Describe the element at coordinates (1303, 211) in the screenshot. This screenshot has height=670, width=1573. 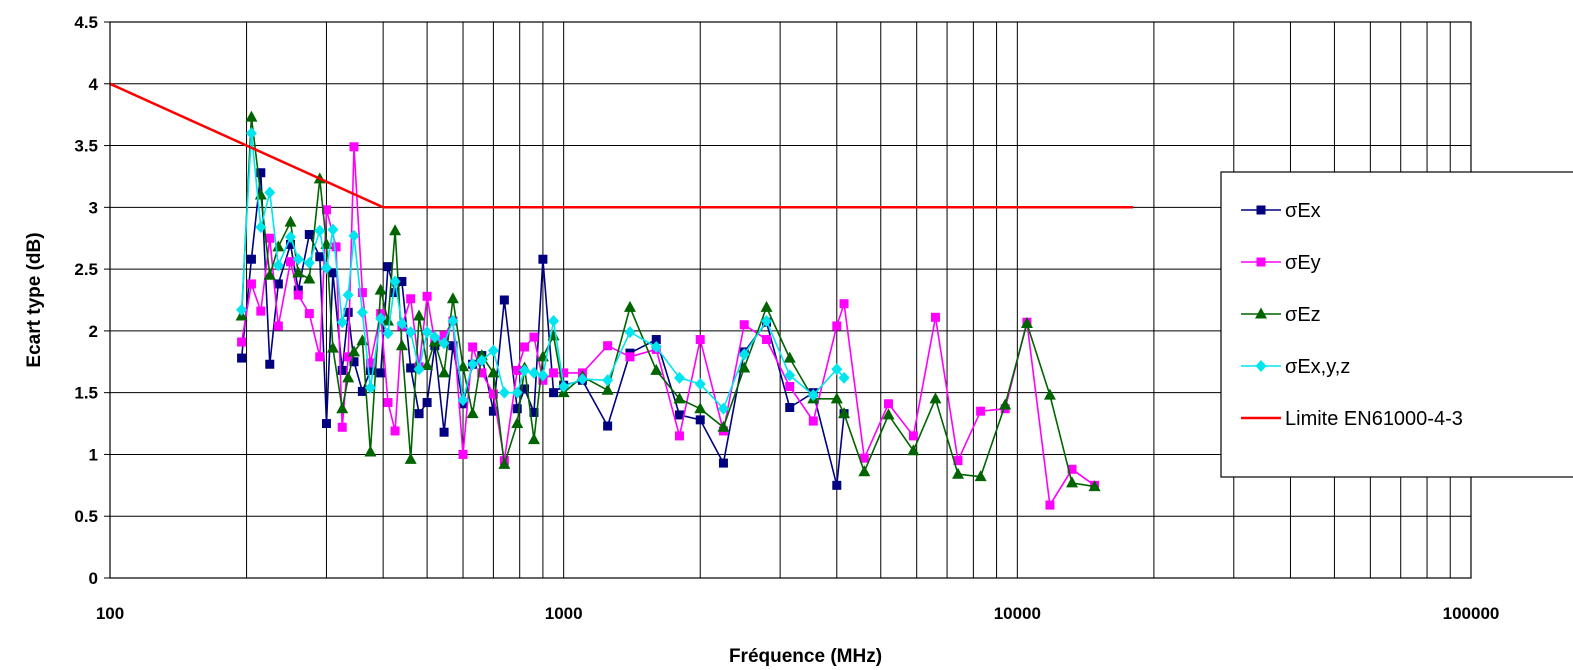
I see `legend-label: σEx` at that location.